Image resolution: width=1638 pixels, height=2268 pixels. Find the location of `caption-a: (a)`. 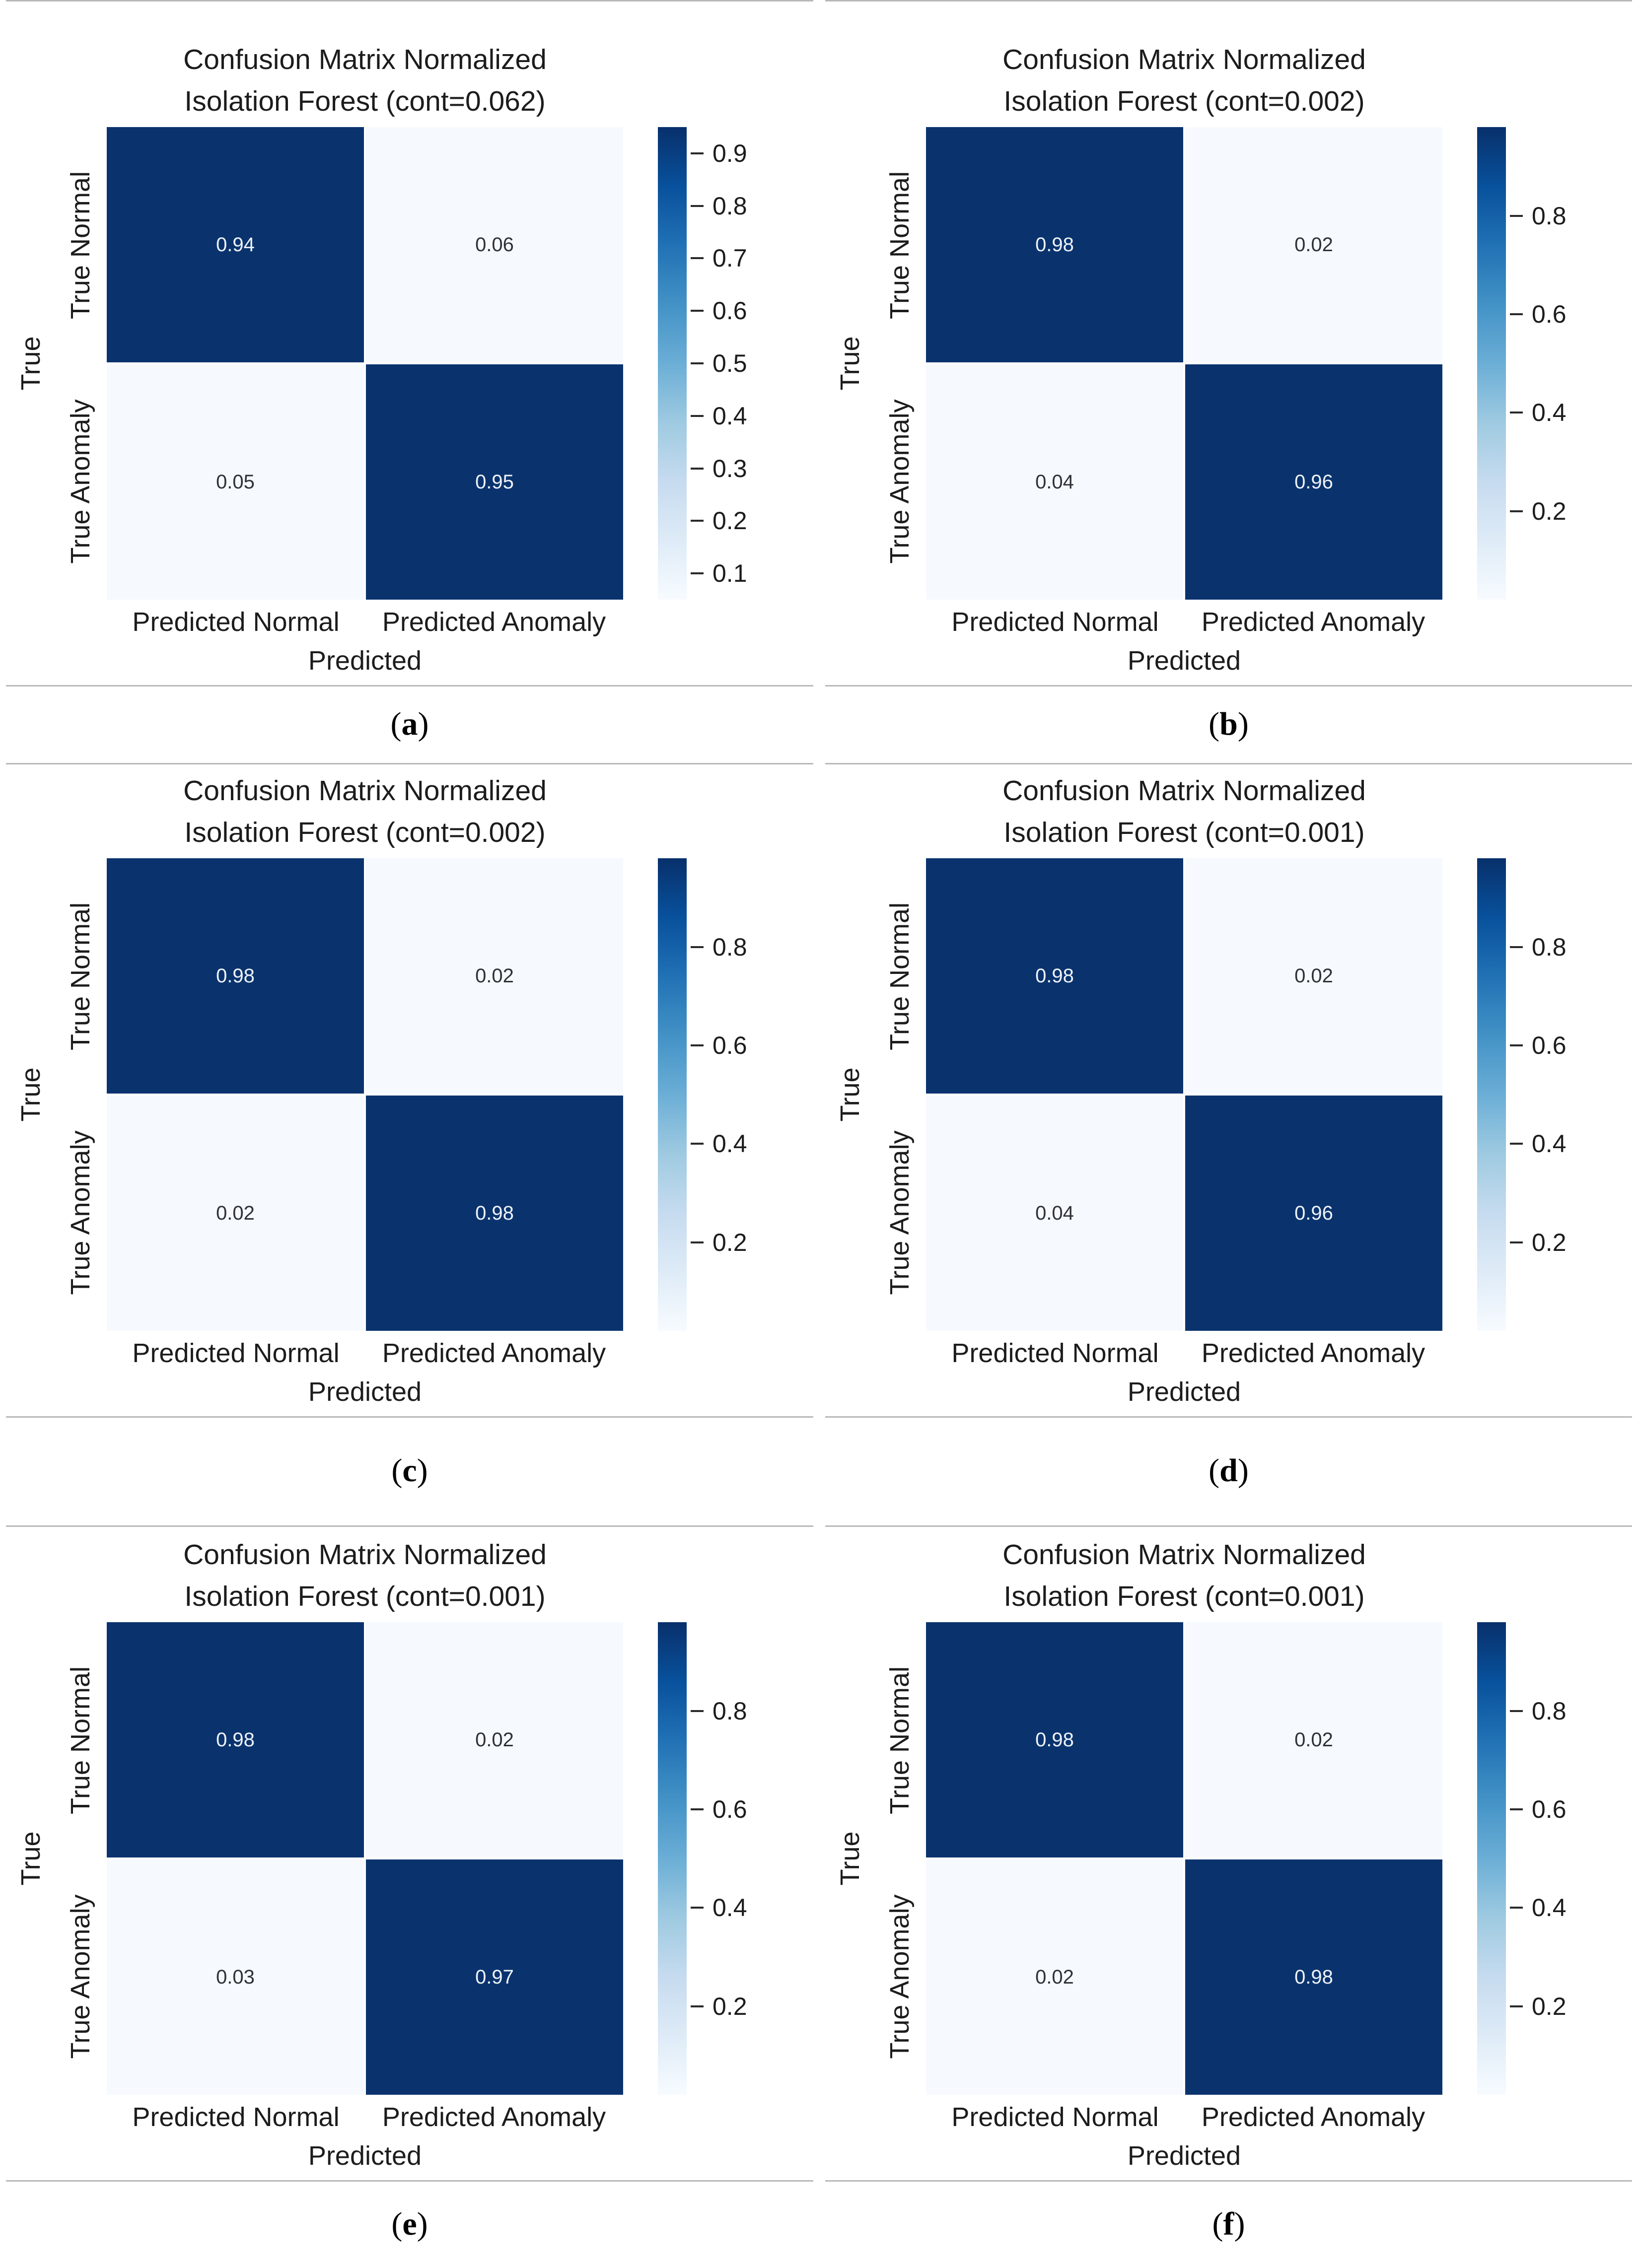

caption-a: (a) is located at coordinates (409, 724).